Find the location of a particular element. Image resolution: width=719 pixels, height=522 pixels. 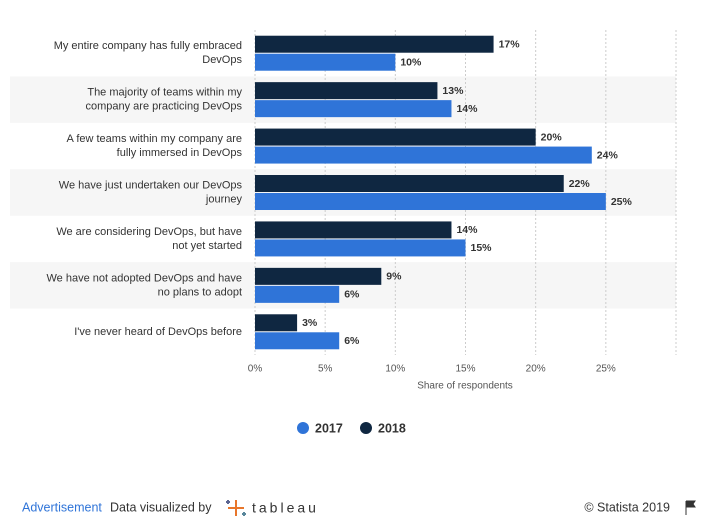

value-label: 20% is located at coordinates (552, 137).